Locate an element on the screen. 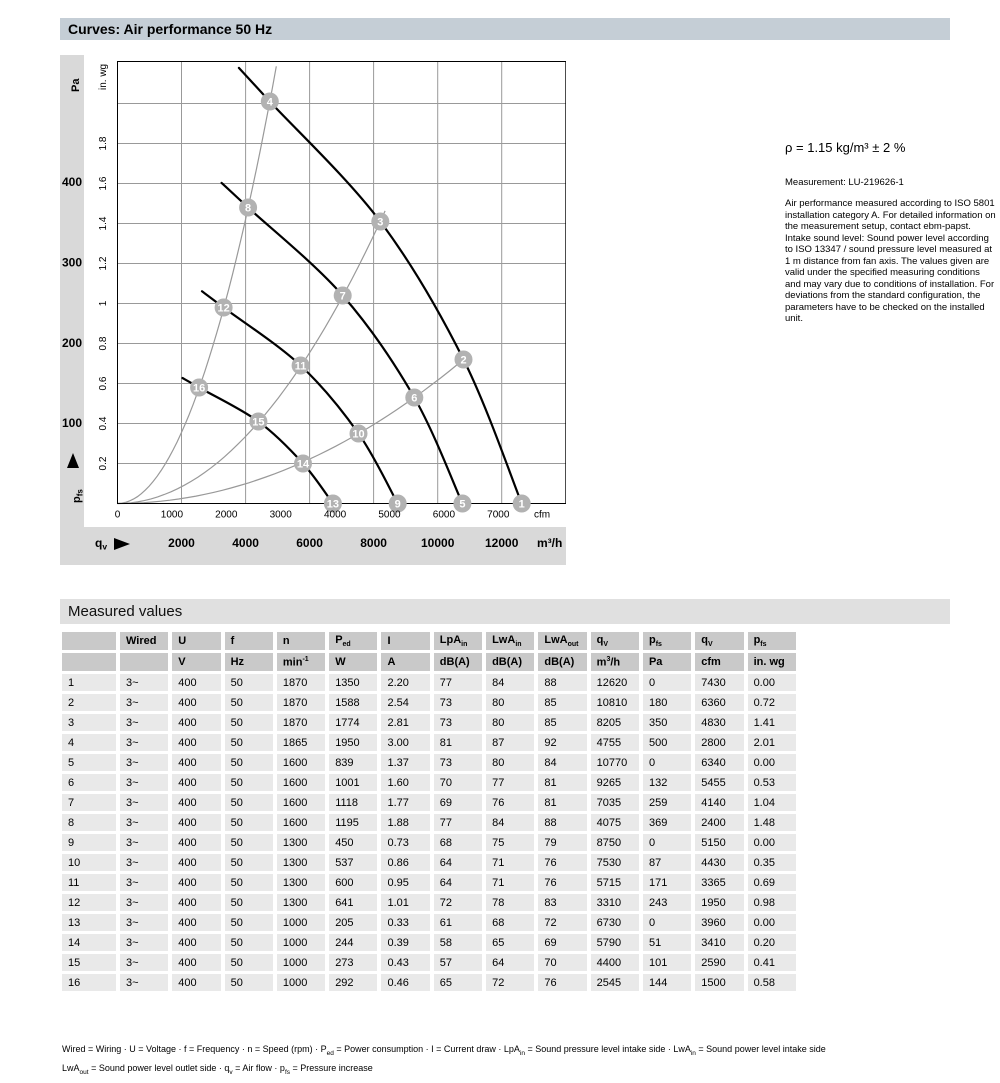 The image size is (1000, 1083). column-header: Hz is located at coordinates (248, 662).